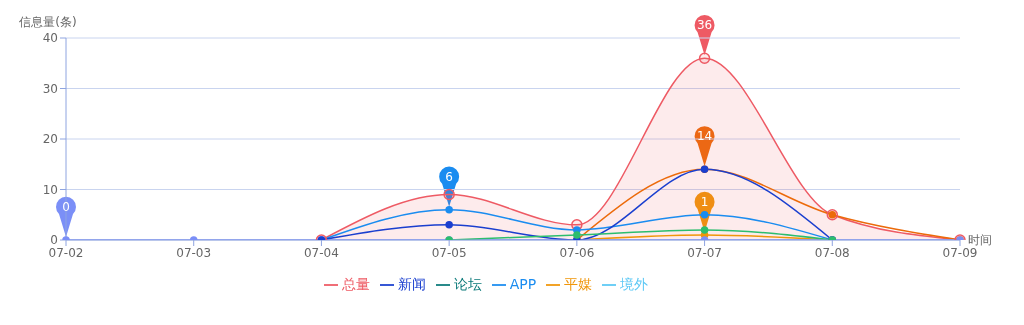 This screenshot has height=325, width=1024. I want to click on x-tick-label: 07-03, so click(194, 252).